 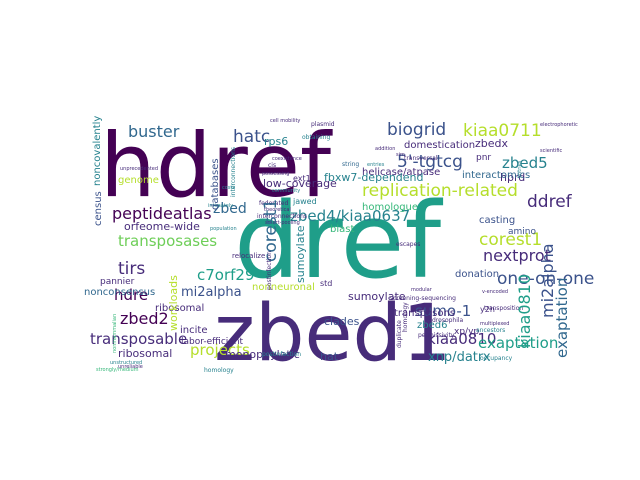 What do you see at coordinates (269, 270) in the screenshot?
I see `word-postinfection: postinfection` at bounding box center [269, 270].